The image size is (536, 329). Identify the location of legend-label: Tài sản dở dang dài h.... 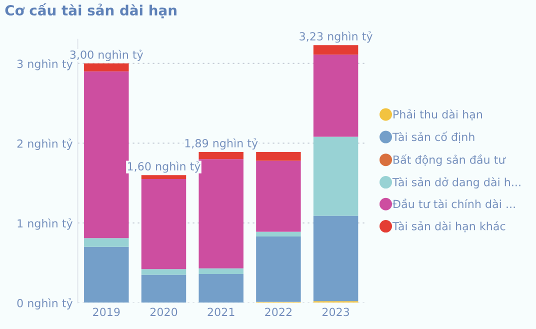
(456, 182).